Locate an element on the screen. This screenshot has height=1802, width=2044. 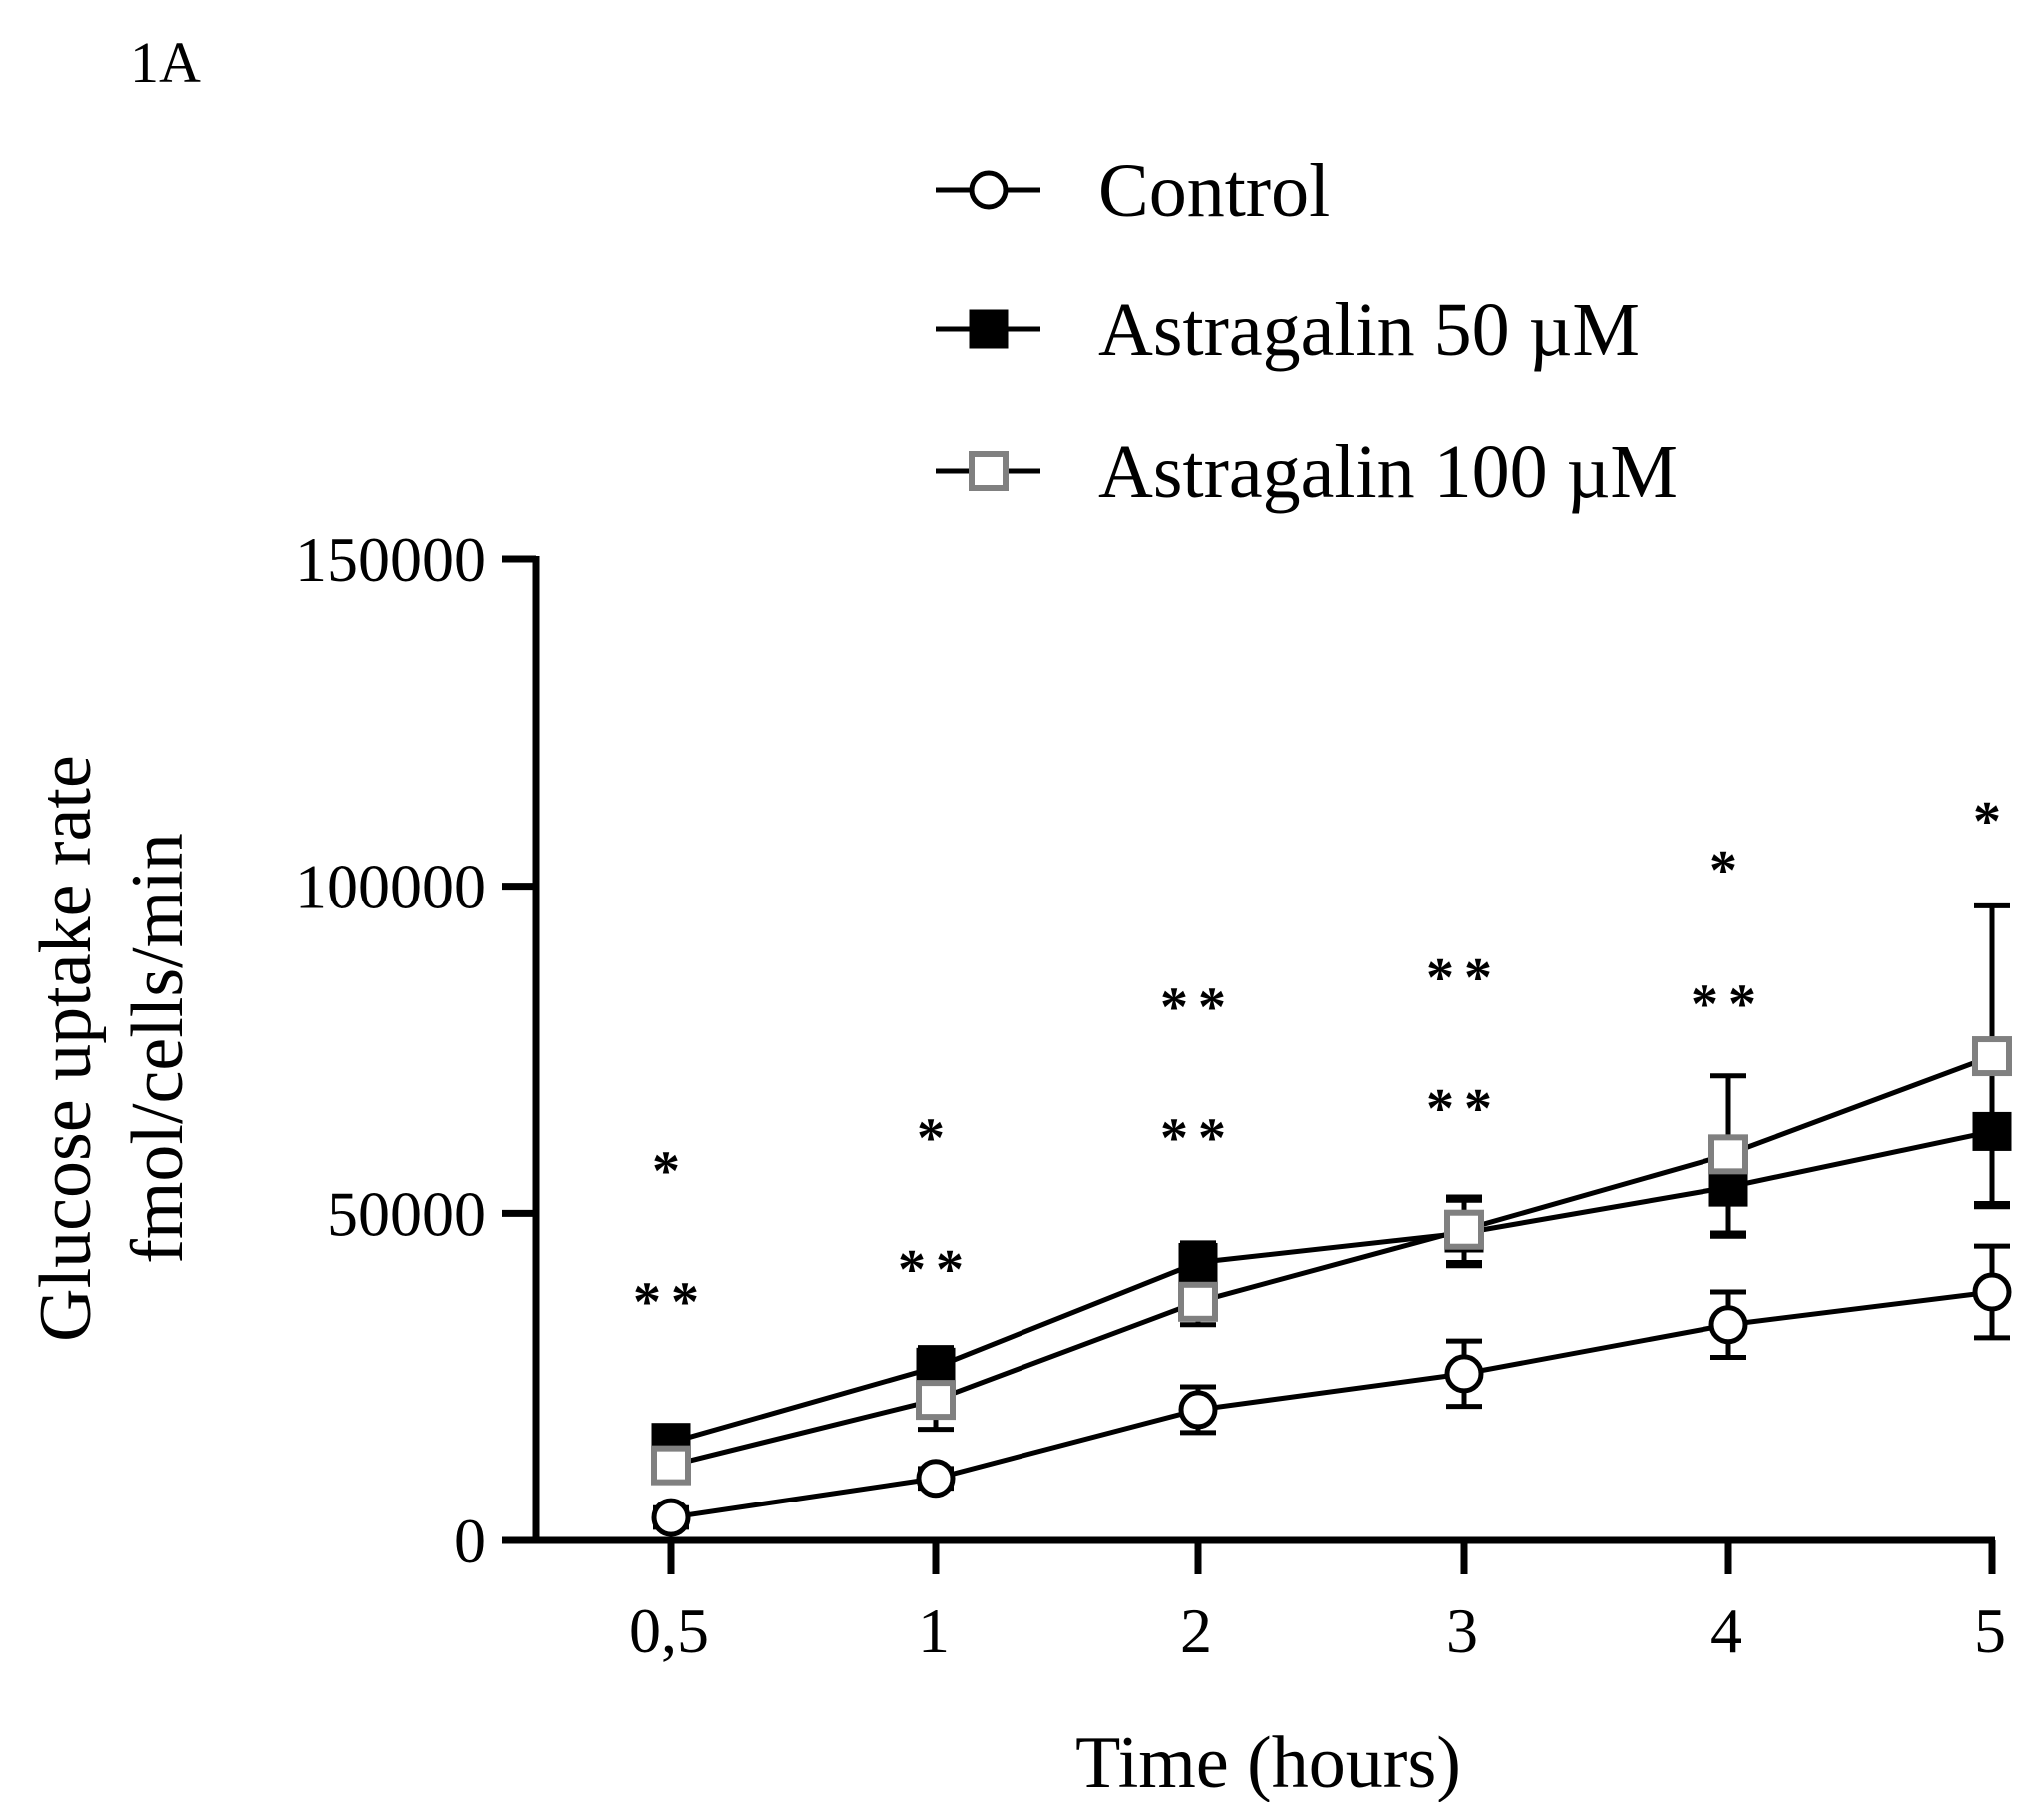
x-tick-label: 5 is located at coordinates (1990, 1630).